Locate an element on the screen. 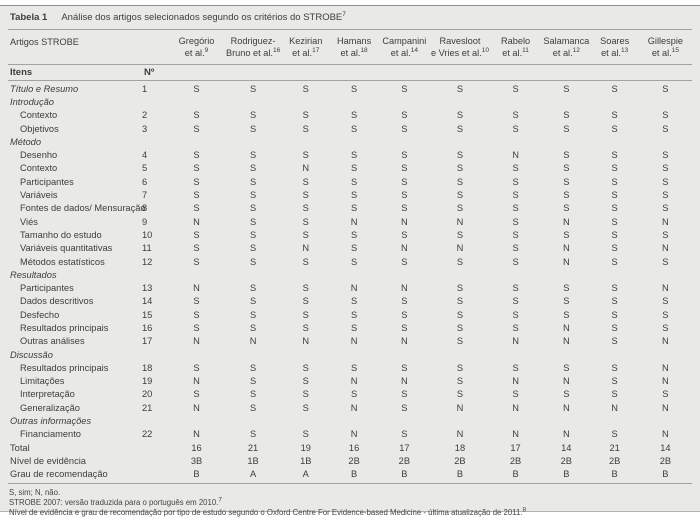  reference-superscript: 12 is located at coordinates (576, 50).